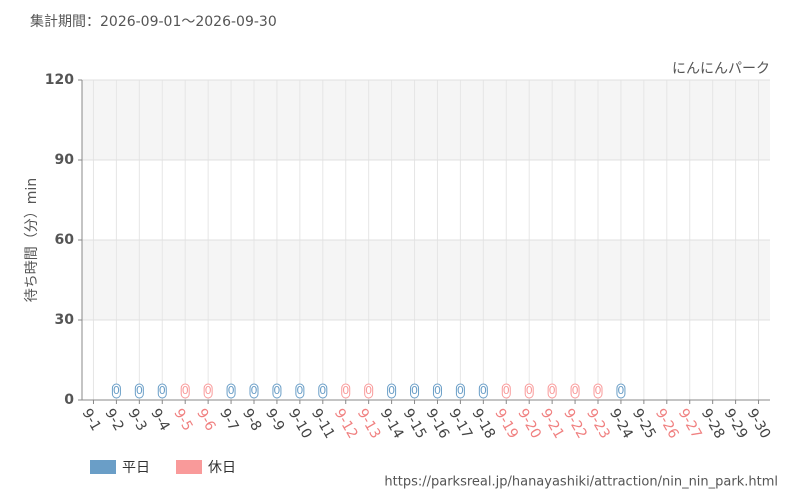  What do you see at coordinates (159, 420) in the screenshot?
I see `x-tick-label: 9-4` at bounding box center [159, 420].